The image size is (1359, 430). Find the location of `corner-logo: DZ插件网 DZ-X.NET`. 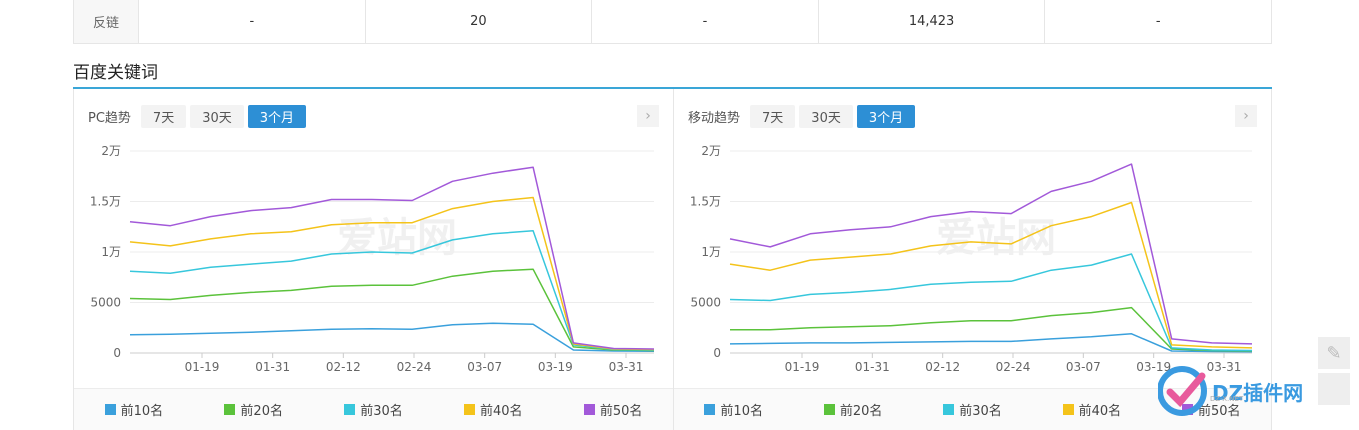

corner-logo: DZ插件网 DZ-X.NET is located at coordinates (1230, 391).